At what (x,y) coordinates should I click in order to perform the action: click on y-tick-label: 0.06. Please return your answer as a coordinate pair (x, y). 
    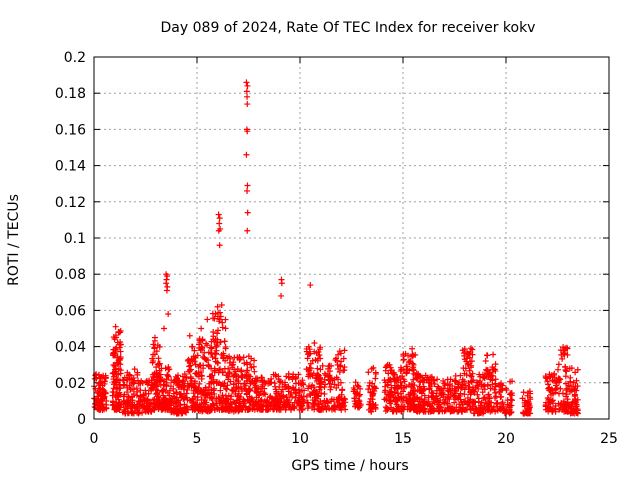
    Looking at the image, I should click on (70, 311).